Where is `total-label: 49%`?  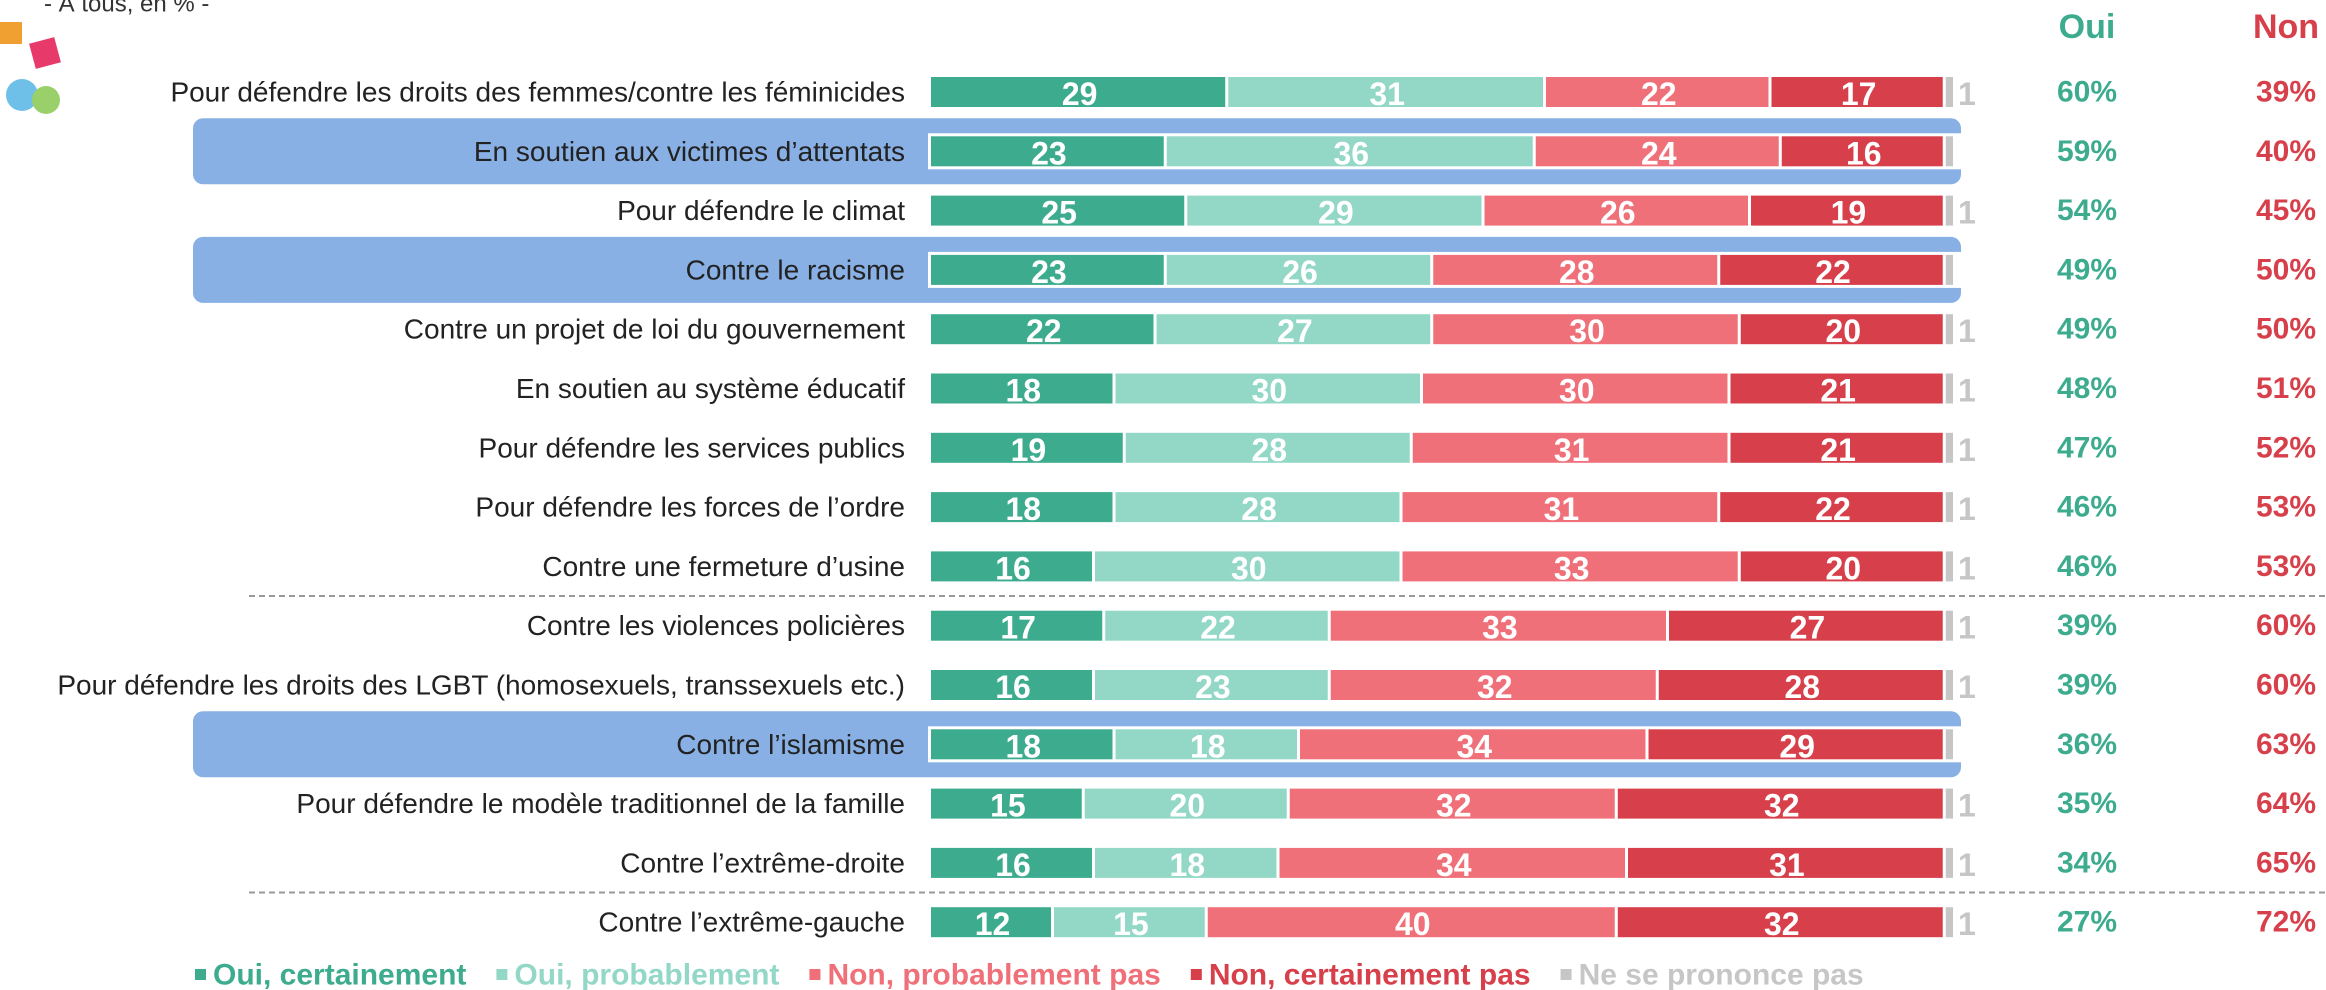
total-label: 49% is located at coordinates (2087, 329).